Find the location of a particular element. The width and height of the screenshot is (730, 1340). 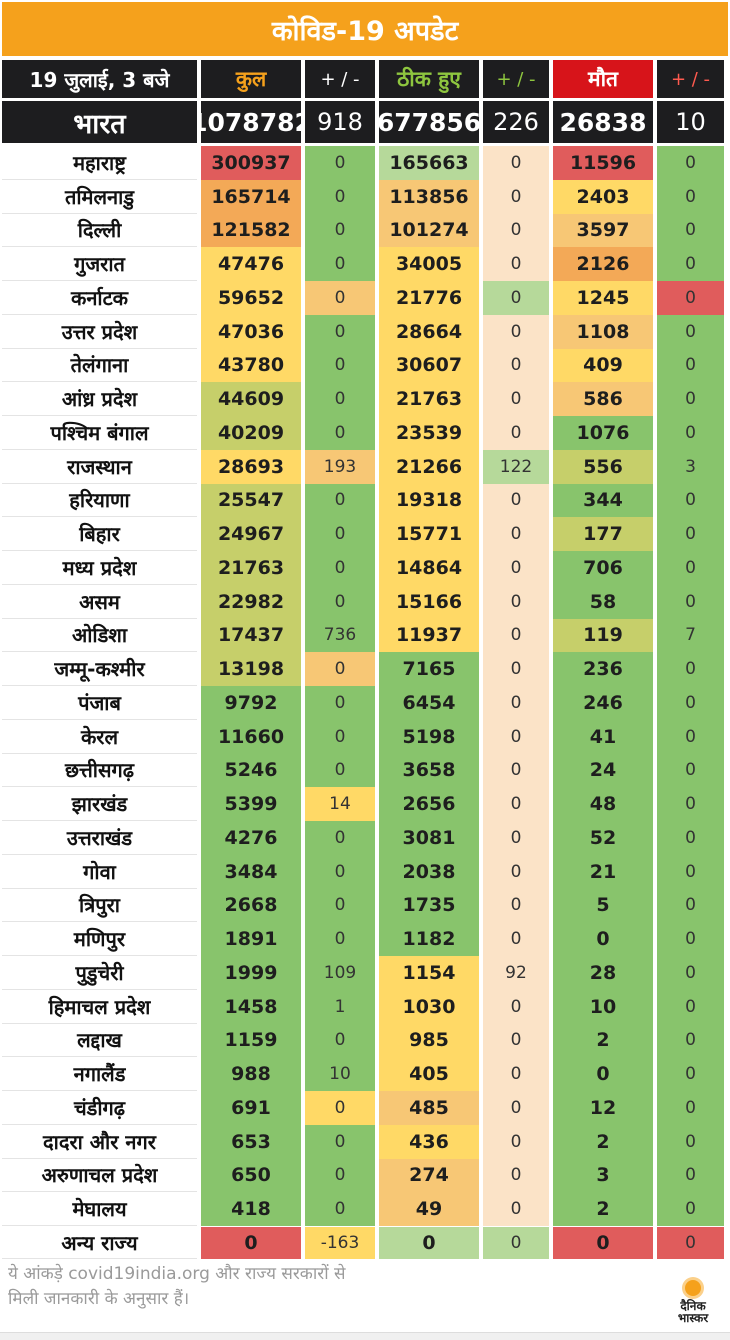

sun-icon is located at coordinates (693, 1288).